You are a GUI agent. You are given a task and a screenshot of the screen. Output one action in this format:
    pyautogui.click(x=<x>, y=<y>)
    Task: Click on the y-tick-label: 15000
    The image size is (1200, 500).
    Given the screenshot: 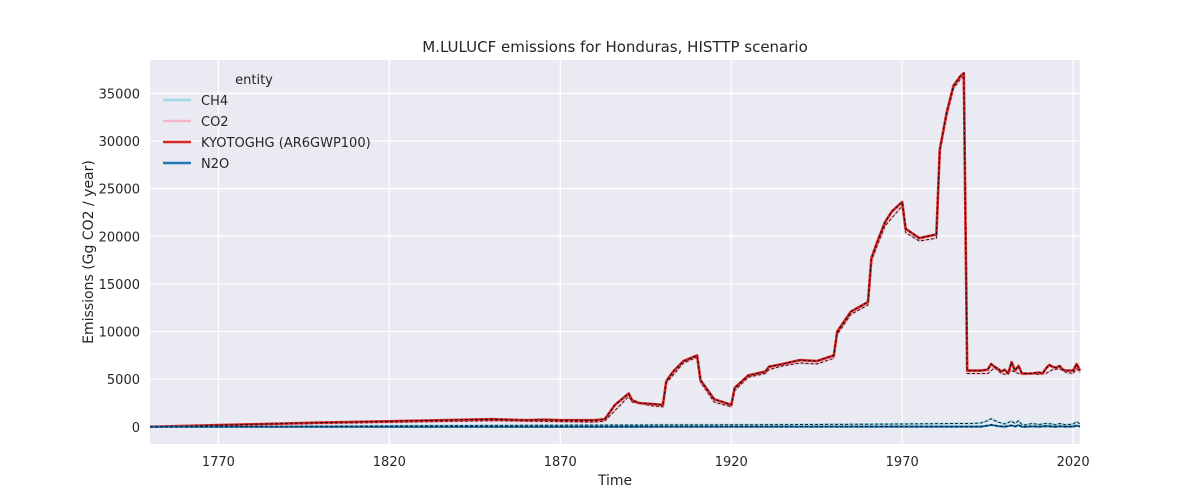 What is the action you would take?
    pyautogui.click(x=119, y=285)
    